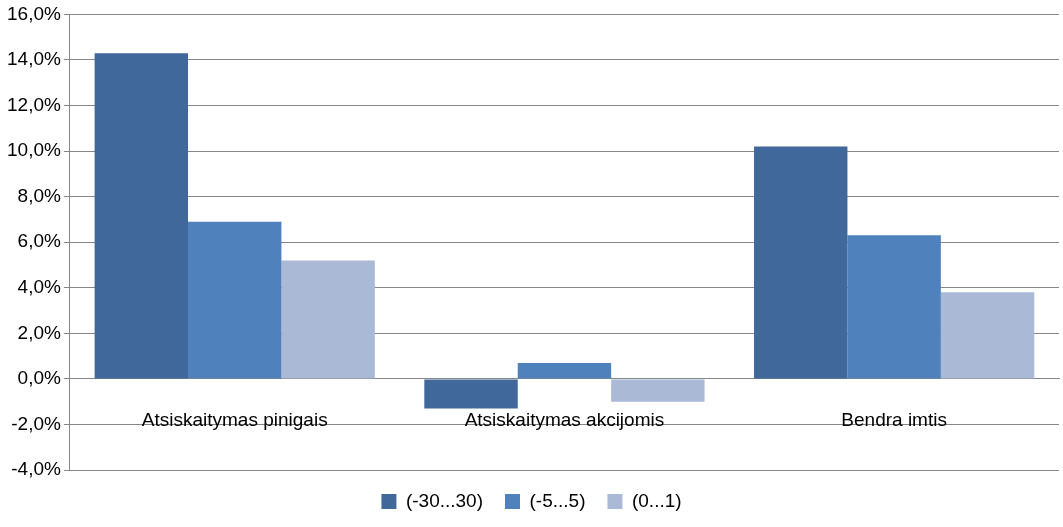 Image resolution: width=1063 pixels, height=527 pixels. Describe the element at coordinates (656, 500) in the screenshot. I see `legend-label: (0...1)` at that location.